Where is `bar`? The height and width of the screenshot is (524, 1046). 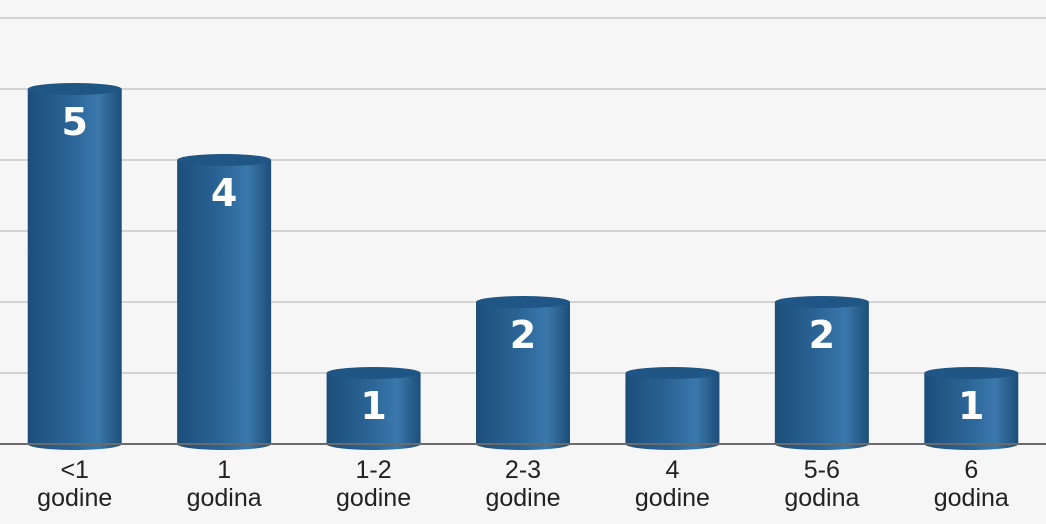 bar is located at coordinates (672, 408).